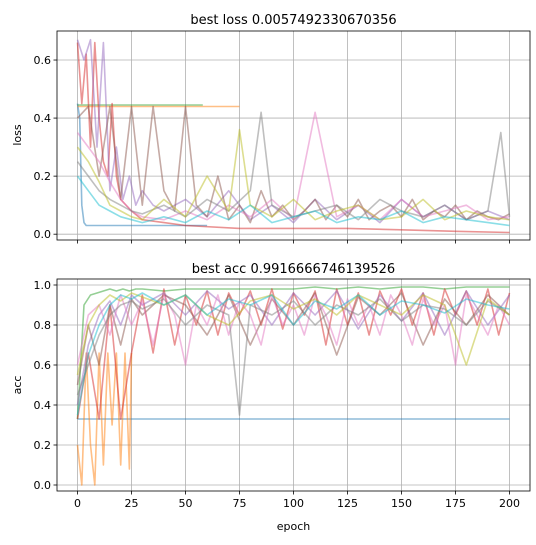  Describe the element at coordinates (347, 503) in the screenshot. I see `acc-x-tick-label: 125` at that location.